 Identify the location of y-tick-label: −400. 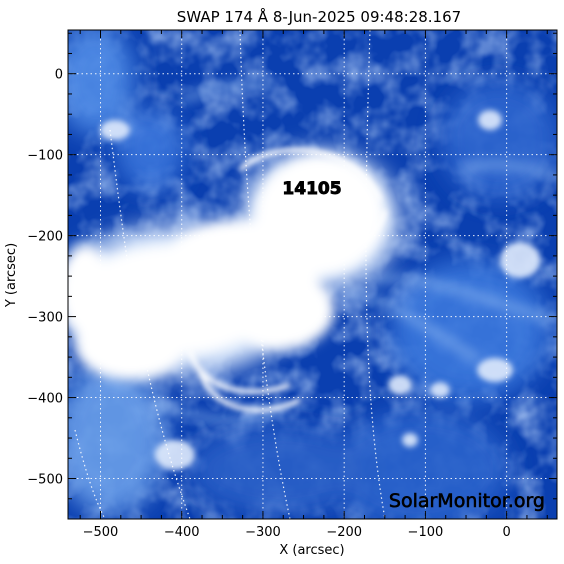
(45, 399).